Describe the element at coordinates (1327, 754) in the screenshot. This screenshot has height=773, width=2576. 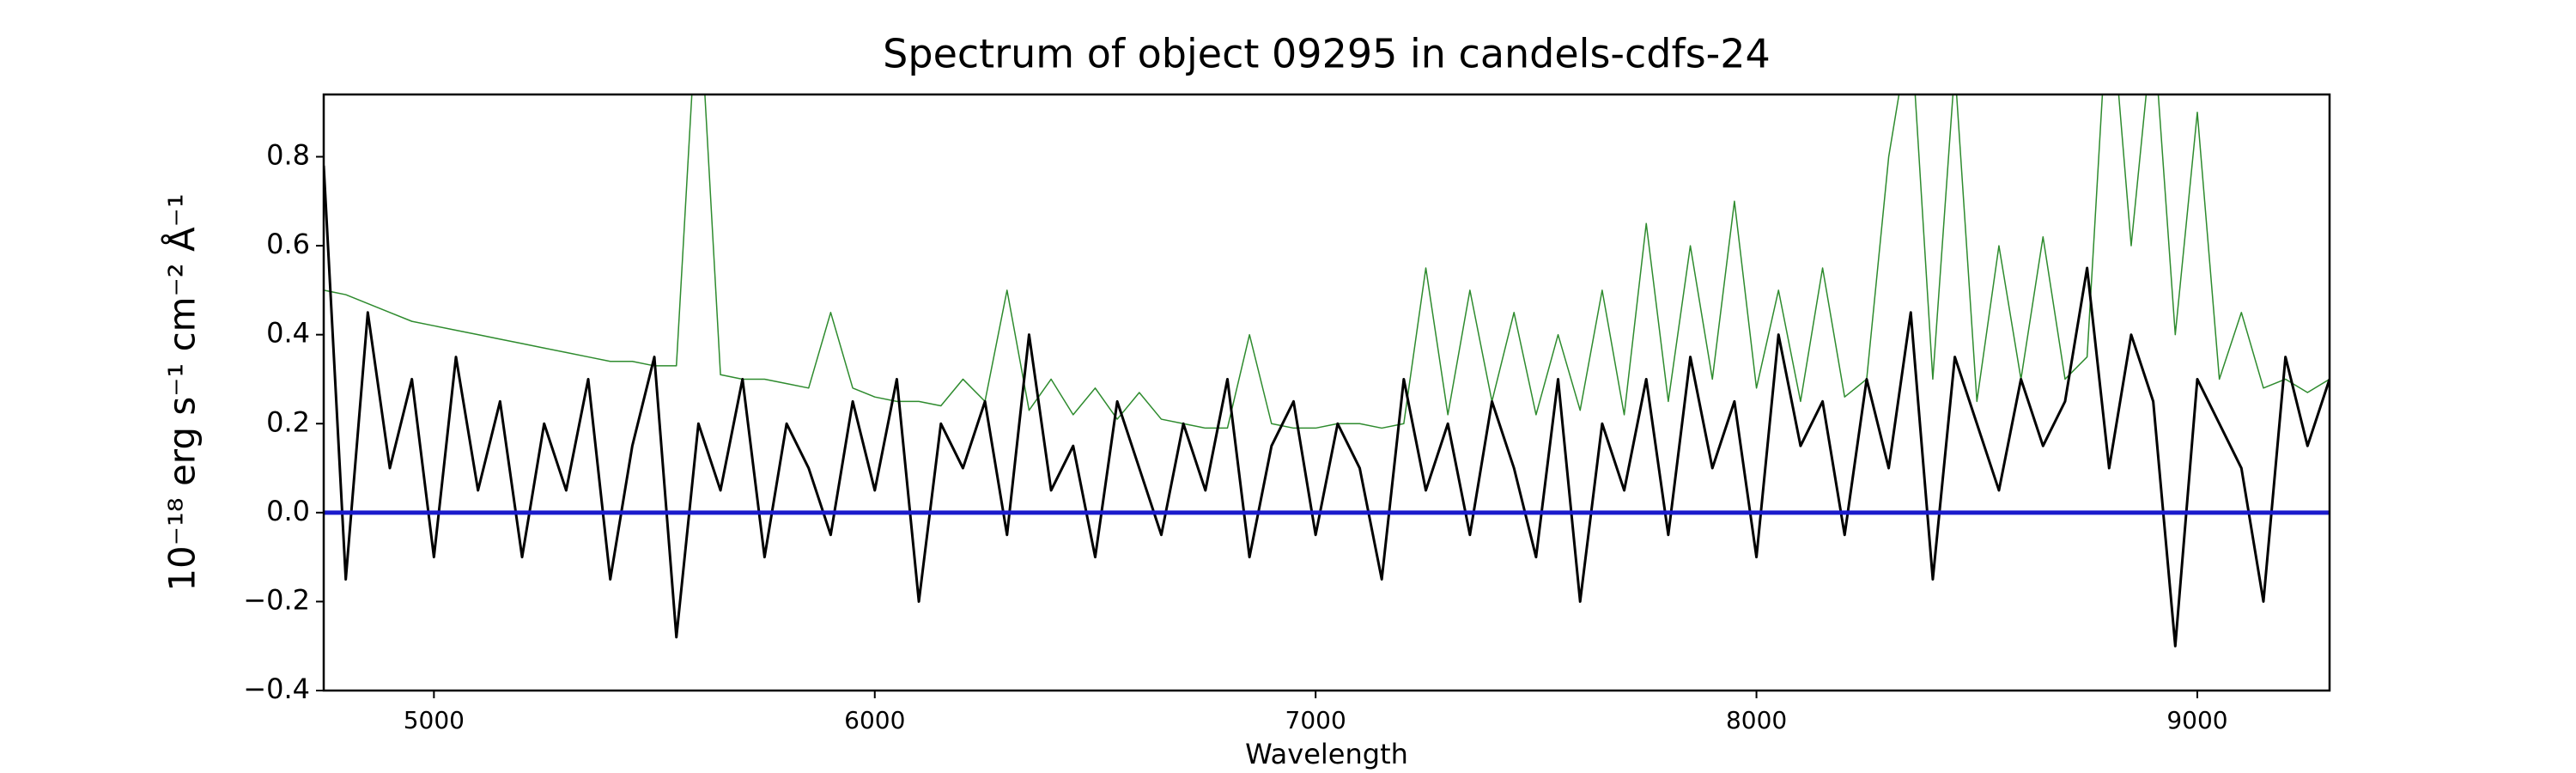
I see `x-axis-label: Wavelength` at that location.